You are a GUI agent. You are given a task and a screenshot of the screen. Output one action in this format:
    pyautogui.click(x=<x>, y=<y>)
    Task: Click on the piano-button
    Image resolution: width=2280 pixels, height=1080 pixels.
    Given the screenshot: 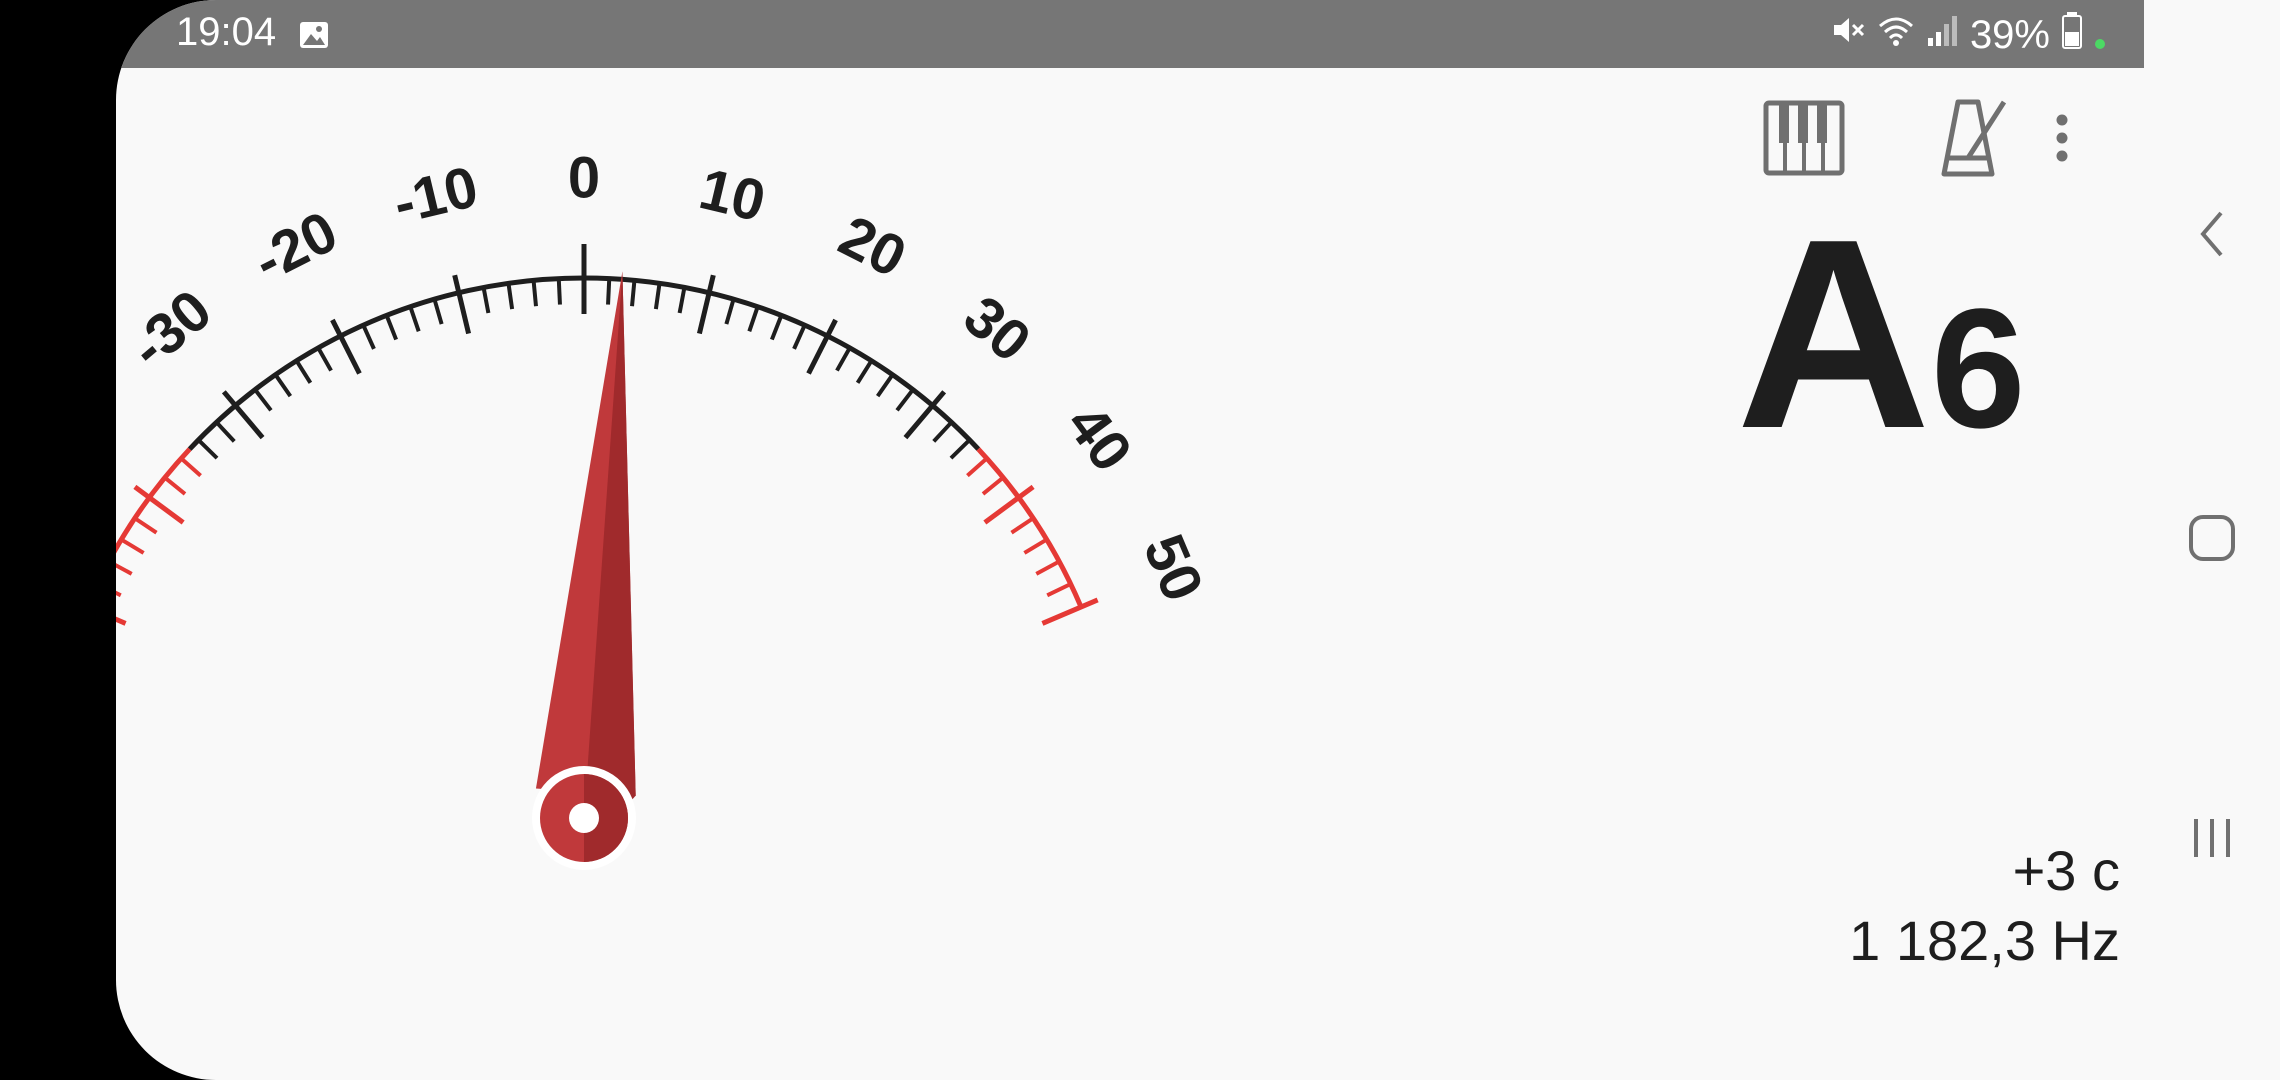 What is the action you would take?
    pyautogui.click(x=1804, y=140)
    